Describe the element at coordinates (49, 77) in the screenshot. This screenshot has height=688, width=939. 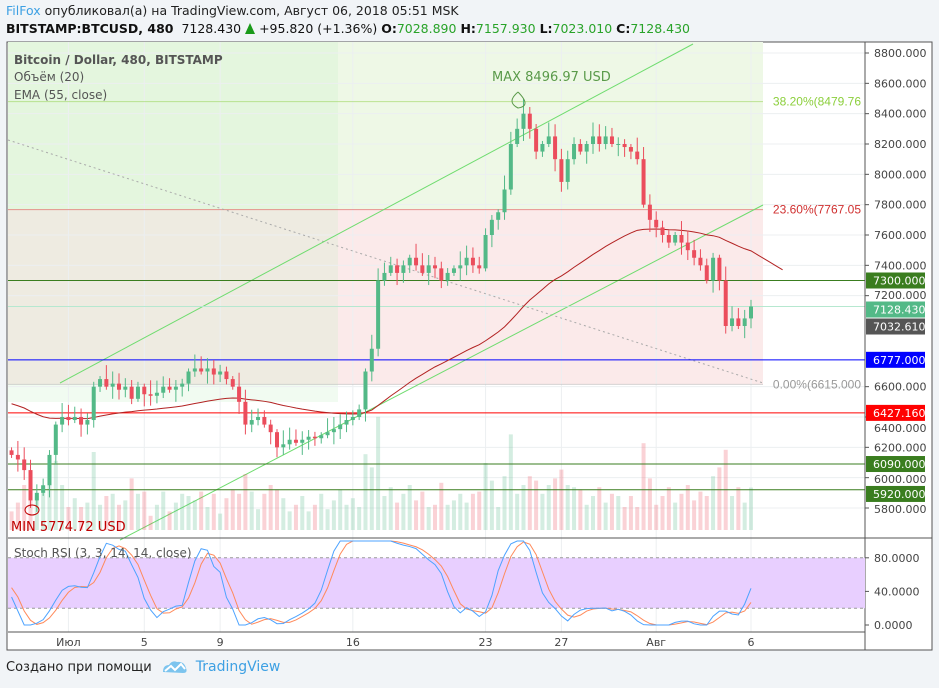
I see `legend-volume: Объём (20)` at that location.